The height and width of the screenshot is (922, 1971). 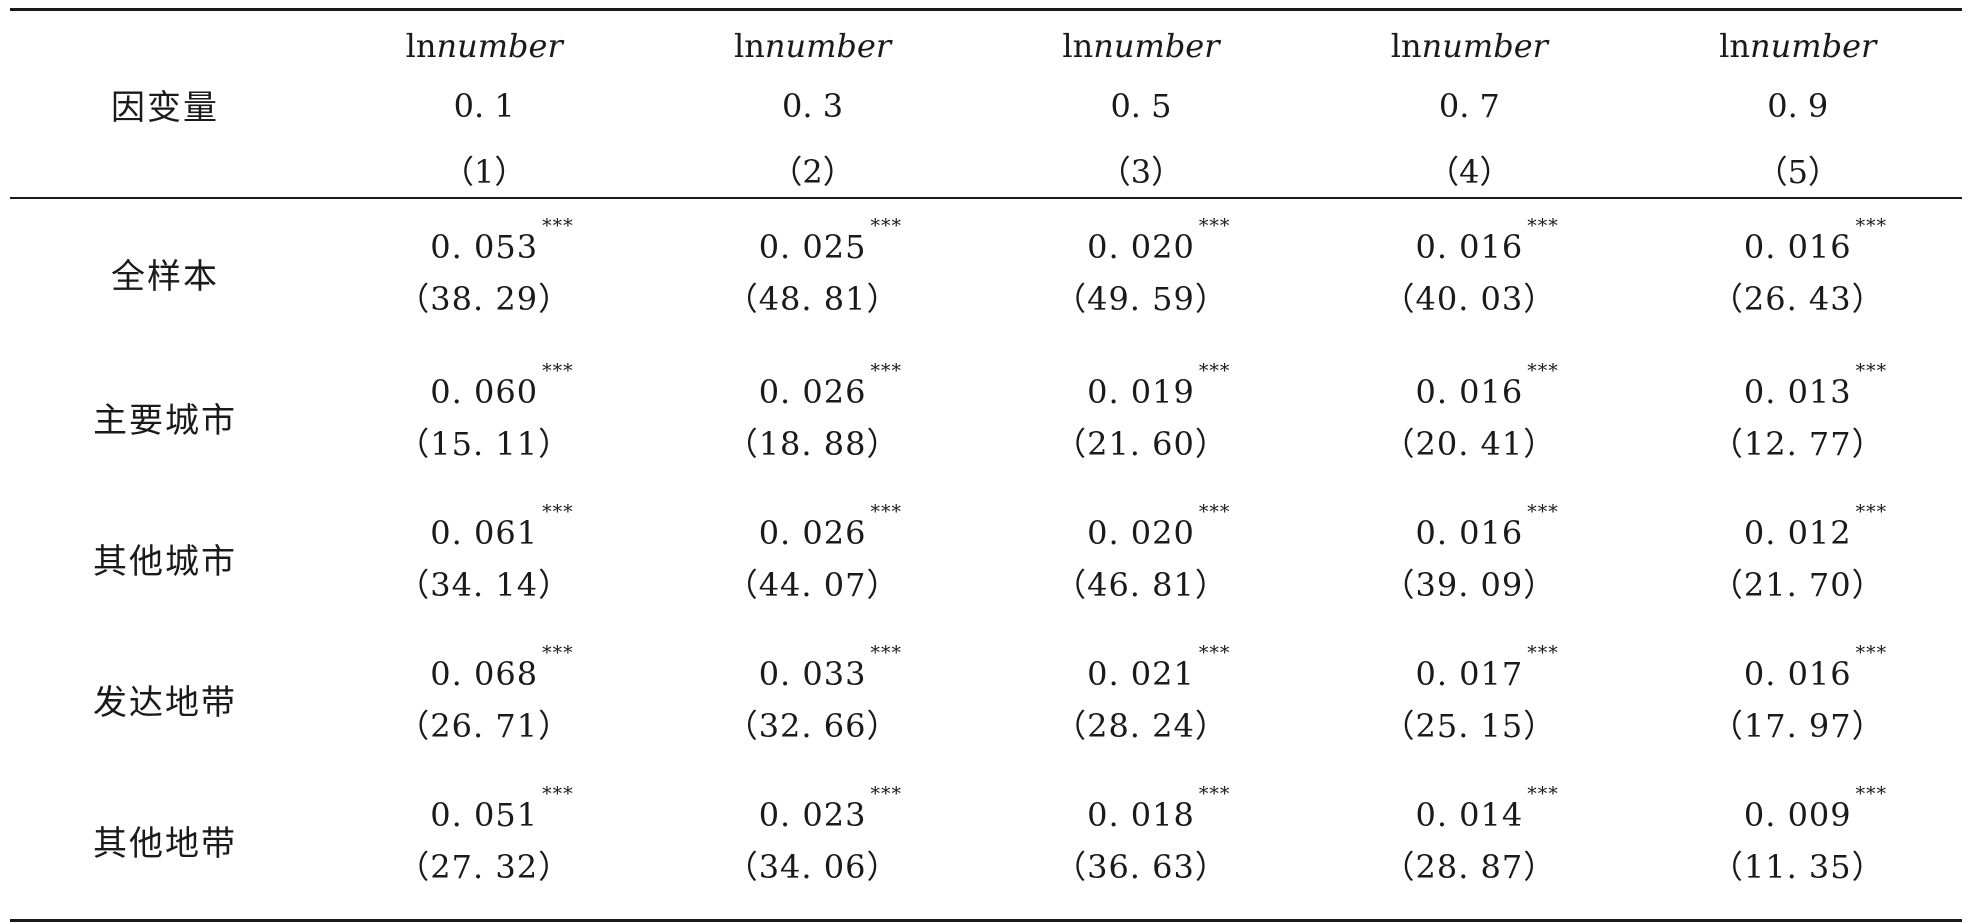 What do you see at coordinates (1141, 725) in the screenshot?
I see `t-statistic: （28. 24）` at bounding box center [1141, 725].